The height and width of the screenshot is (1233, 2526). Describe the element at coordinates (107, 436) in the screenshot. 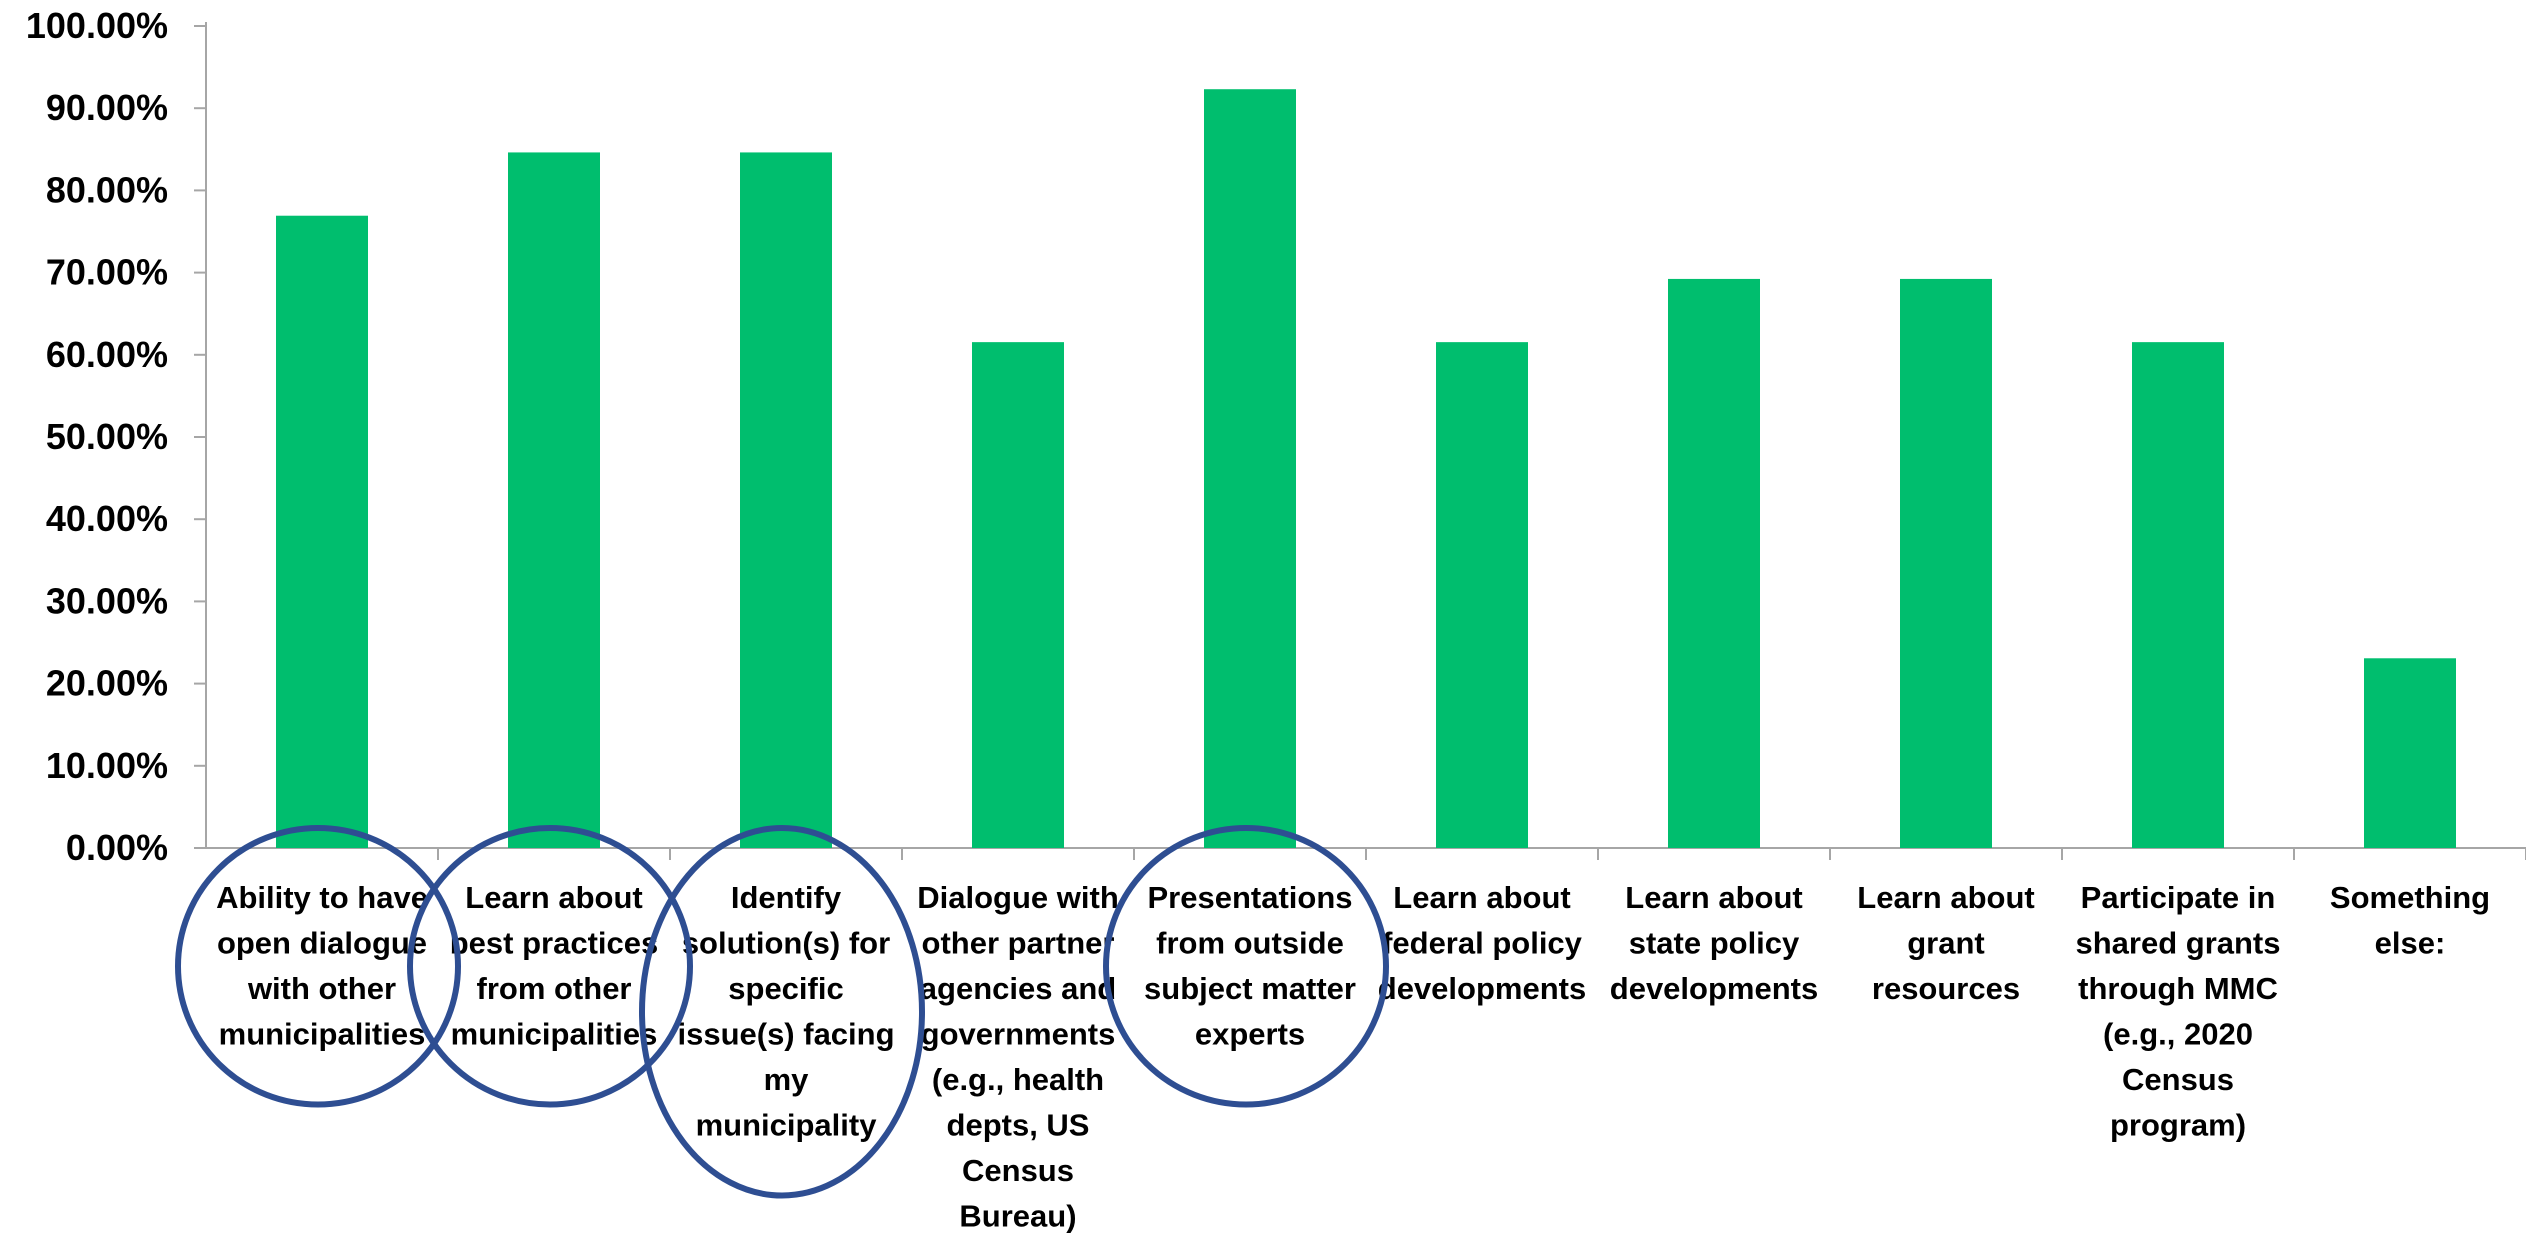

I see `y-tick-label: 50.00%` at that location.